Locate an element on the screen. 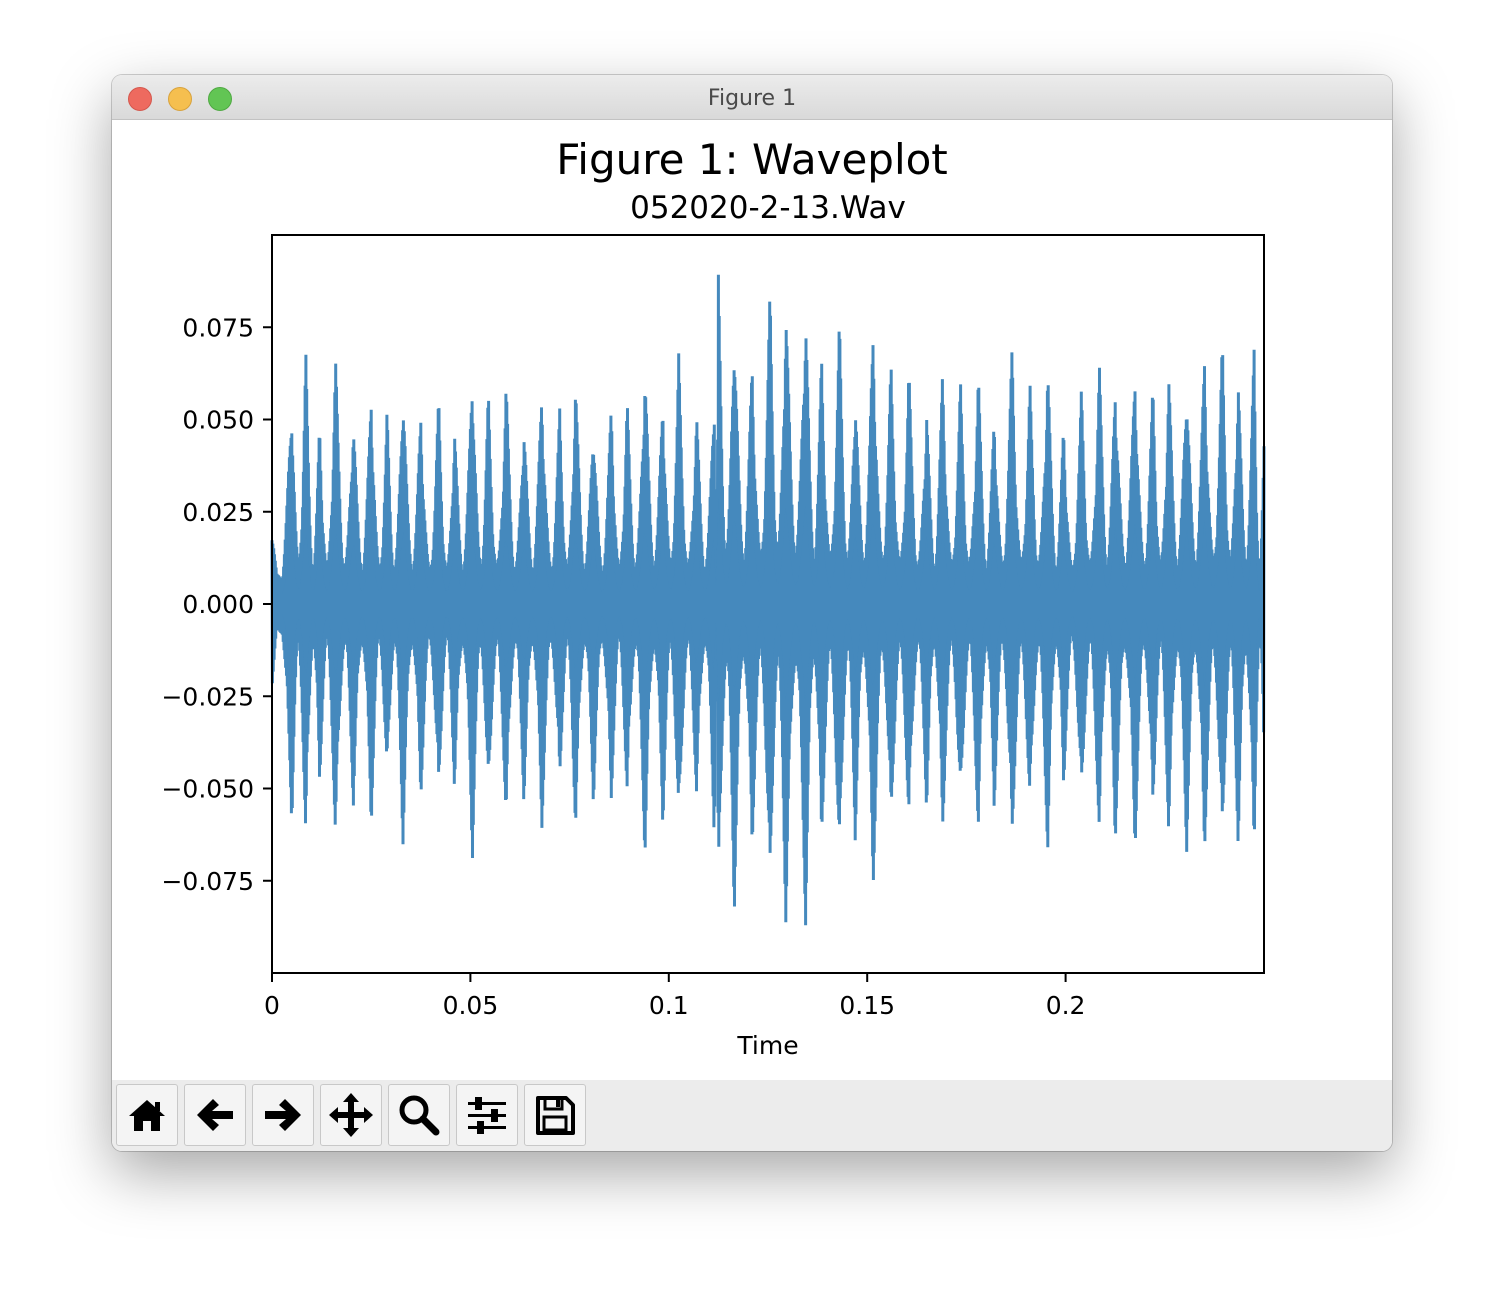 The height and width of the screenshot is (1300, 1504). home-button is located at coordinates (147, 1115).